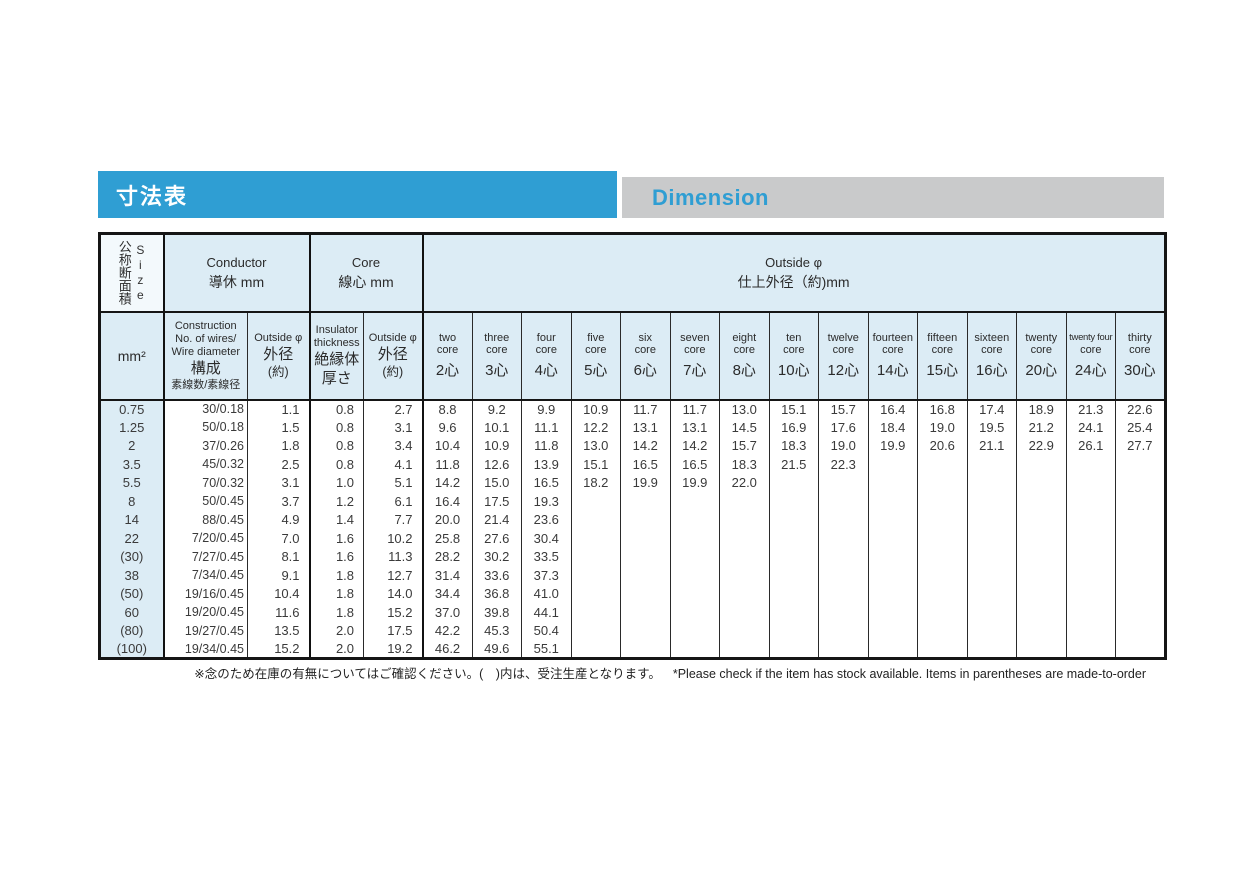 The width and height of the screenshot is (1241, 875). Describe the element at coordinates (546, 593) in the screenshot. I see `core-od-cell: 41.0` at that location.